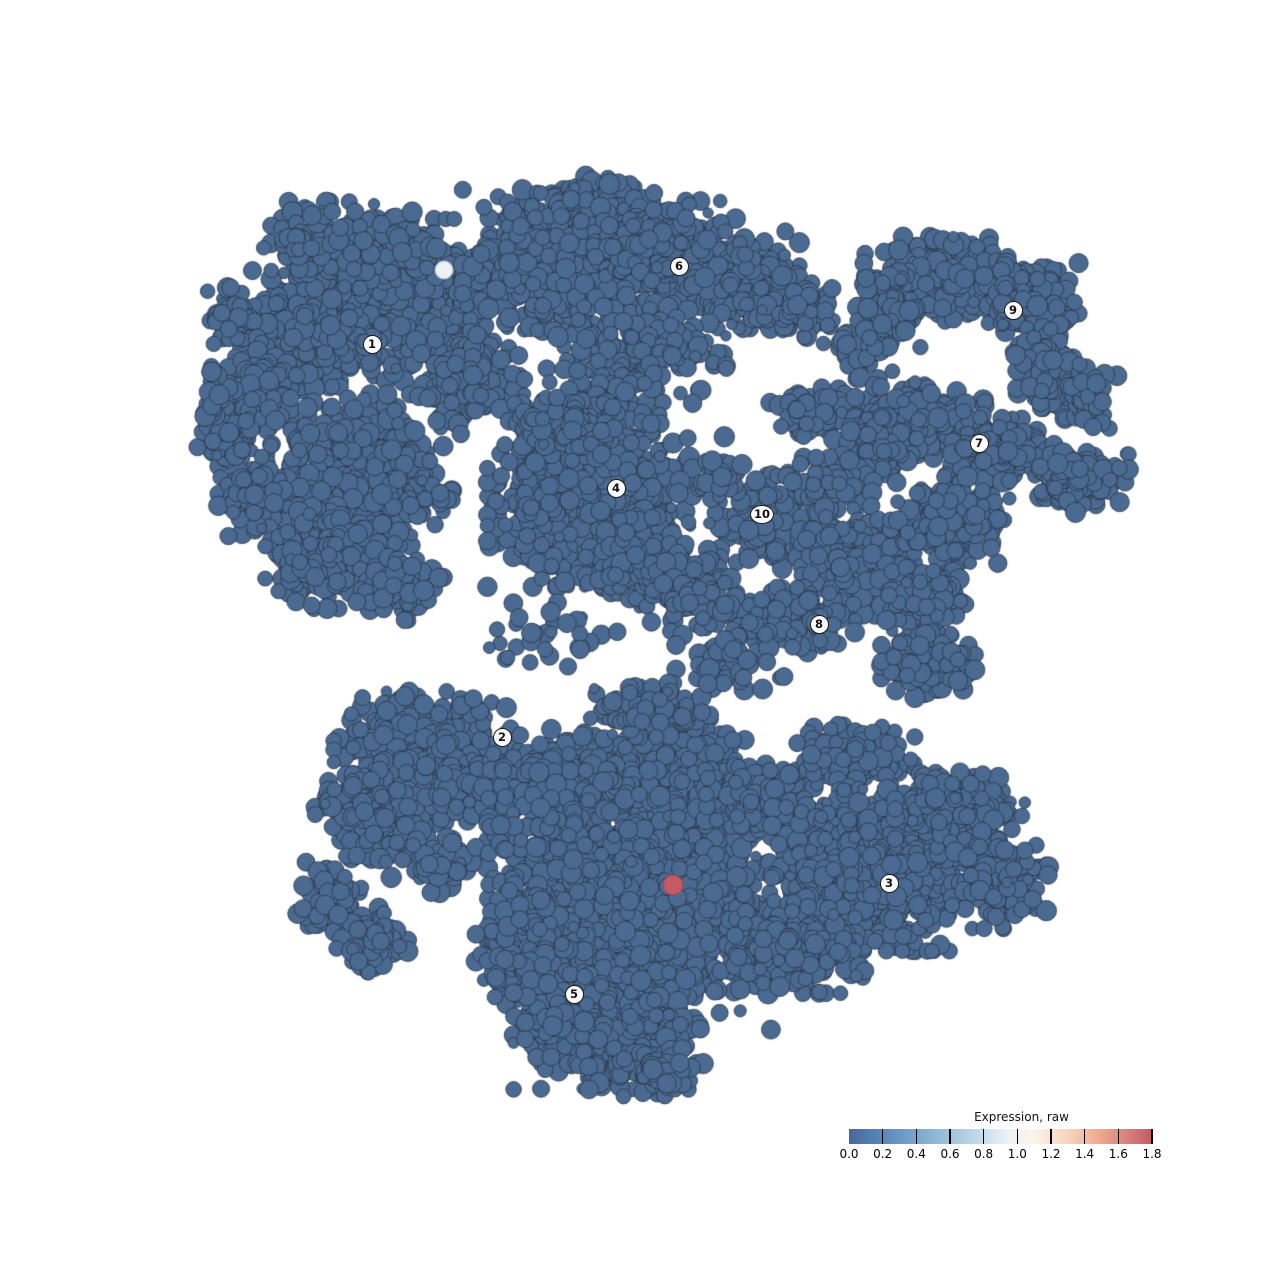 This screenshot has width=1280, height=1280. I want to click on cluster-label-badge-5: 5, so click(574, 994).